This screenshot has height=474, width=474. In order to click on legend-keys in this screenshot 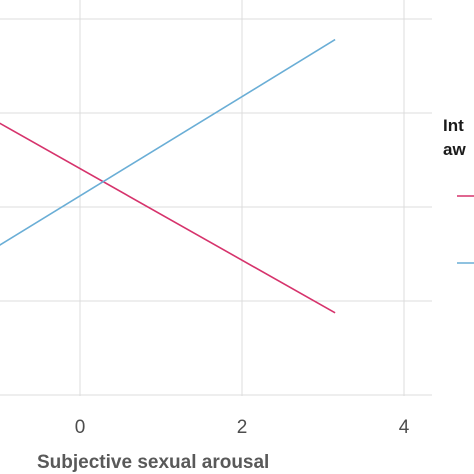, I will do `click(465, 229)`.